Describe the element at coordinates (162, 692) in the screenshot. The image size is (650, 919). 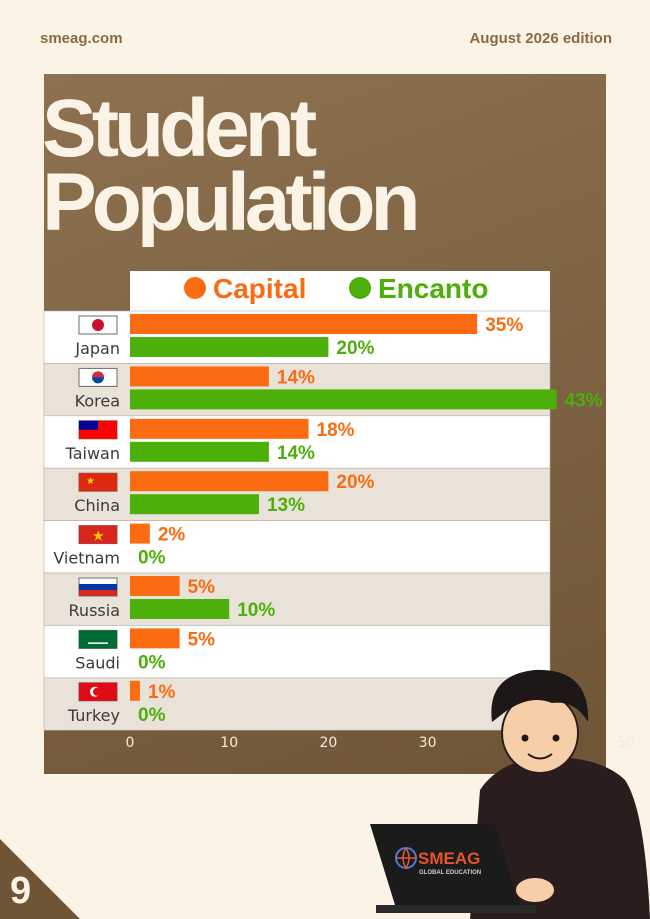
I see `data-label-capital: 1%` at that location.